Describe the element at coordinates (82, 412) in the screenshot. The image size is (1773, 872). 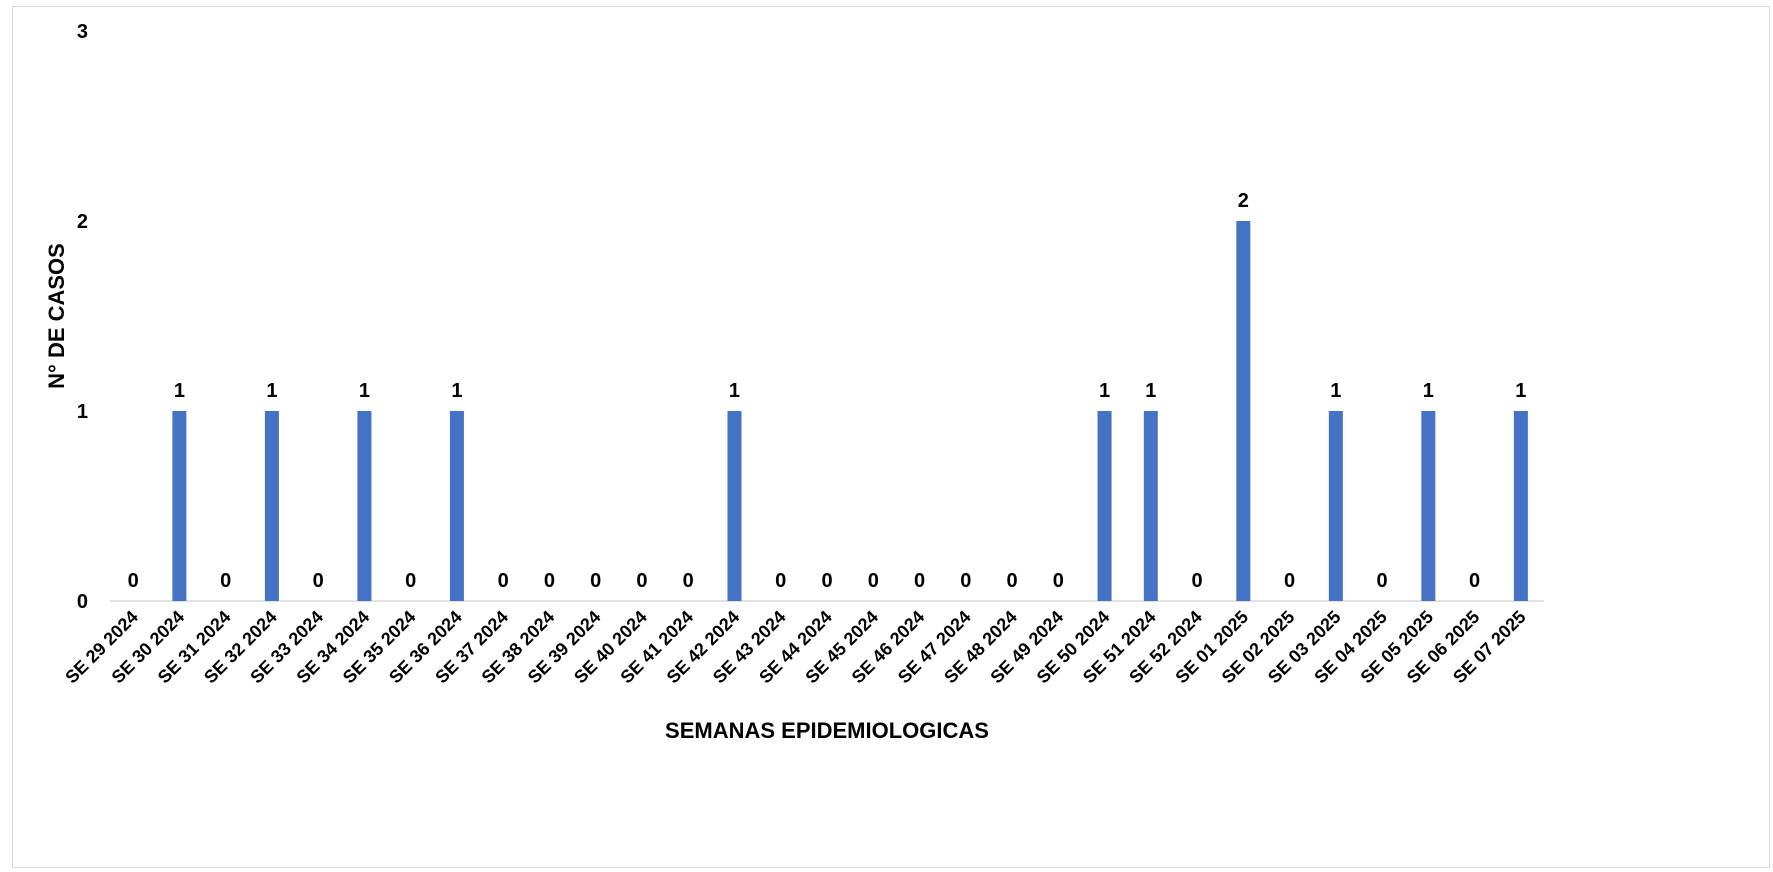
I see `y-tick-label: 1` at that location.